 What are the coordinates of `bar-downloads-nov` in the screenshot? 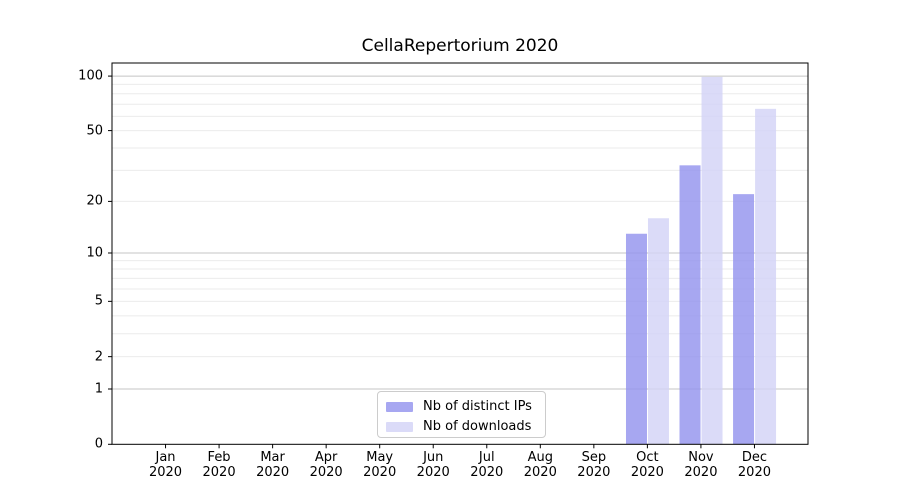 It's located at (712, 260).